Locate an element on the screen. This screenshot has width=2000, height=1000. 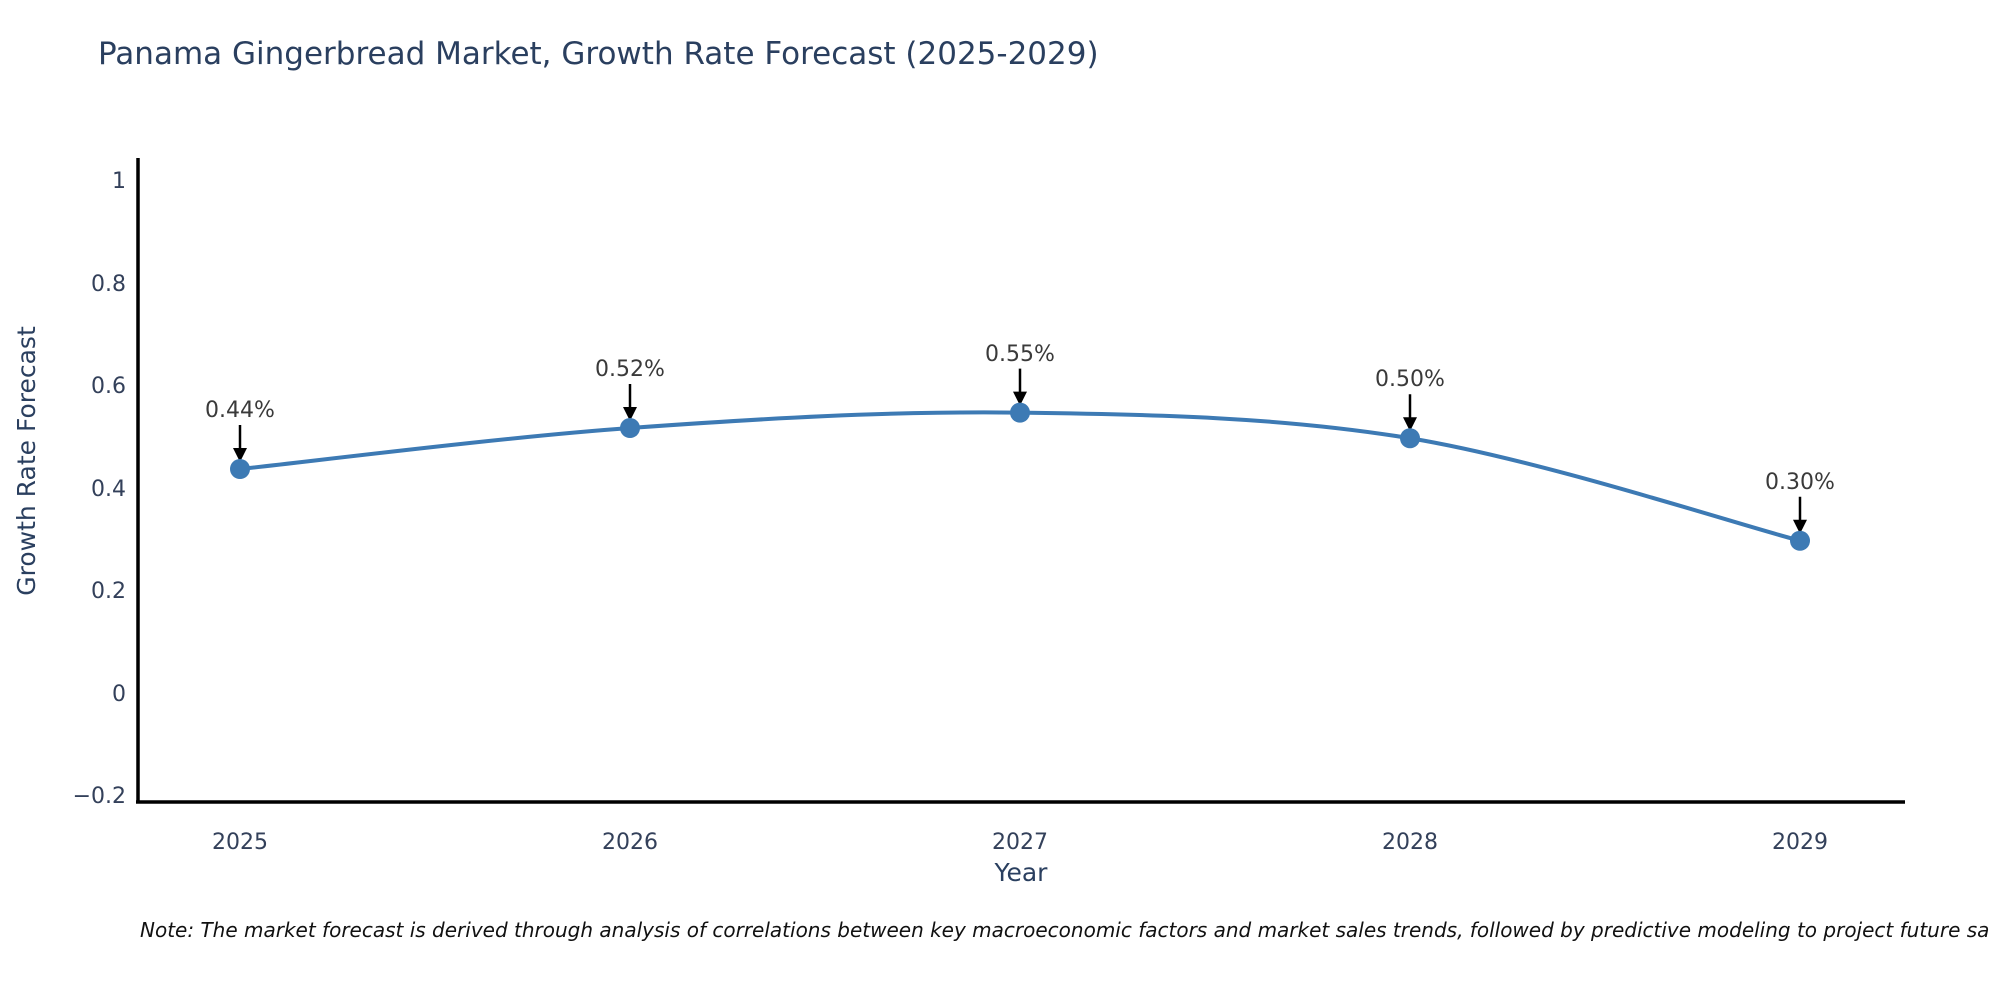
point-annotation-label: 0.44% is located at coordinates (240, 410).